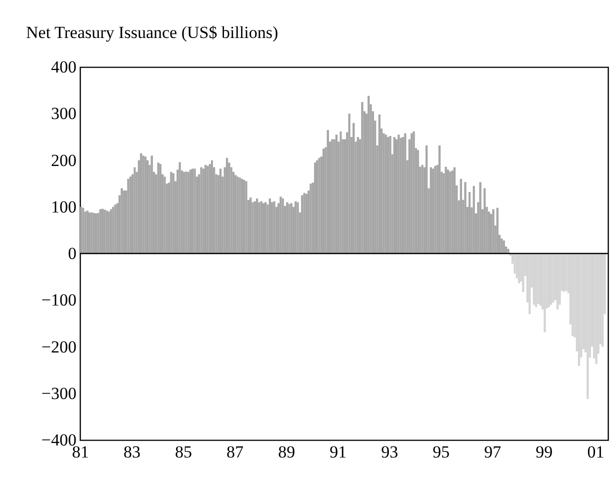 This screenshot has height=480, width=616. Describe the element at coordinates (389, 452) in the screenshot. I see `x-tick-label: 93` at that location.